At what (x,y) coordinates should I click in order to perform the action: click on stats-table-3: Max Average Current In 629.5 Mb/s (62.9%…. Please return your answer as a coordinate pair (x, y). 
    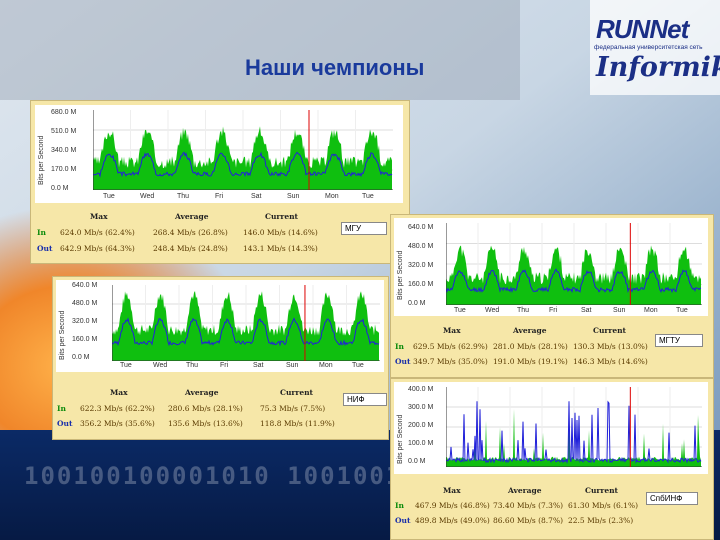
    Looking at the image, I should click on (538, 350).